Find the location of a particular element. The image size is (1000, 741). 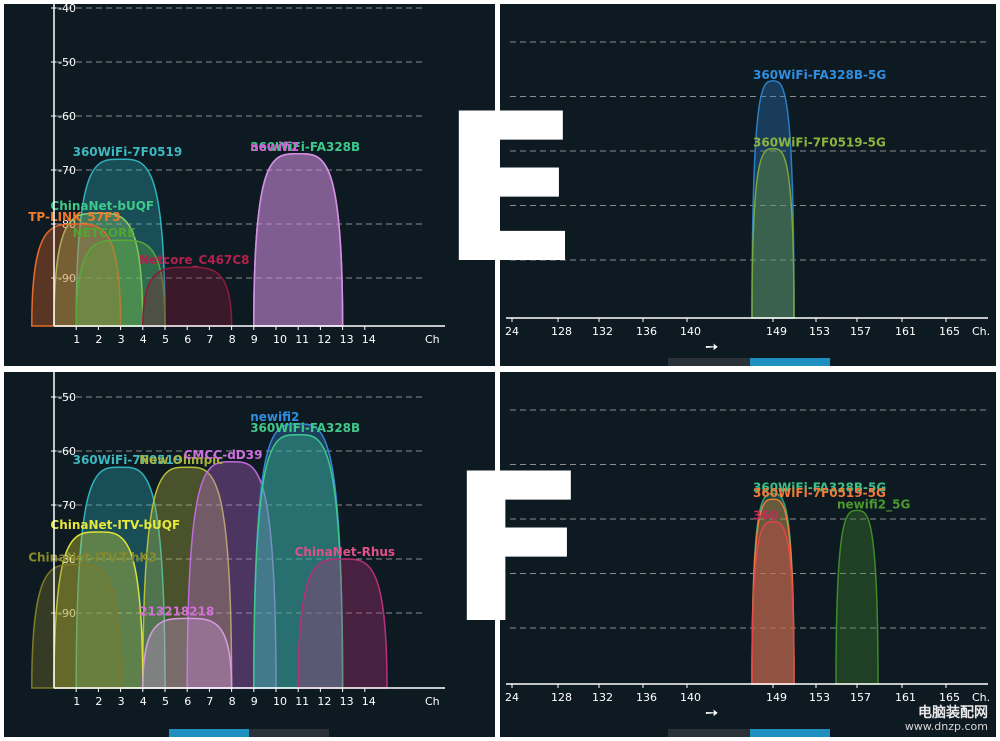

y-tick-label: -40 is located at coordinates (67, 9).